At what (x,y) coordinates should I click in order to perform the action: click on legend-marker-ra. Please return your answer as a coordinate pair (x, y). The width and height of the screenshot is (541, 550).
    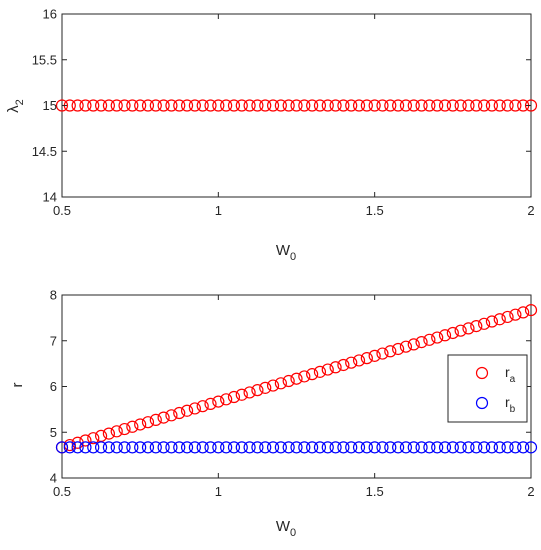
    Looking at the image, I should click on (482, 373).